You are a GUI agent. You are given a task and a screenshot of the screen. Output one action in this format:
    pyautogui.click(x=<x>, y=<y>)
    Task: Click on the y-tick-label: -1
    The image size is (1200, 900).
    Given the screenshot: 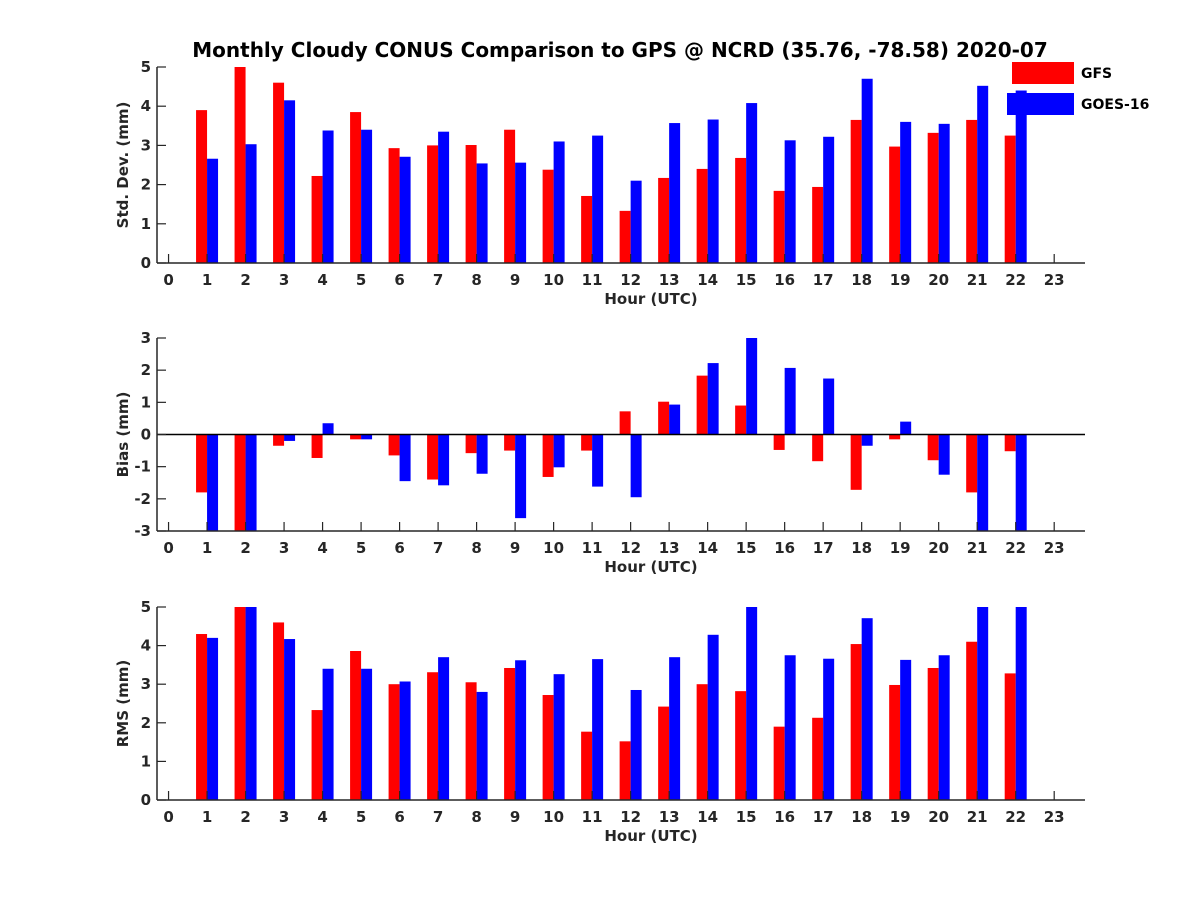 What is the action you would take?
    pyautogui.click(x=142, y=467)
    